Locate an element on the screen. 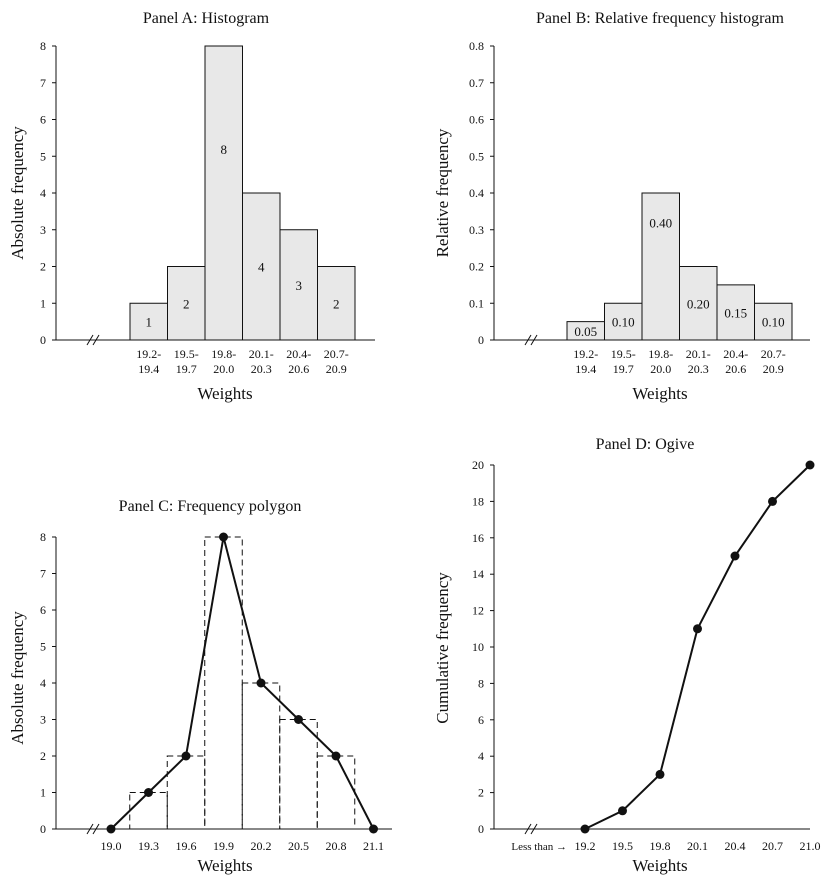  panel-b-y-tick-label: 0.3 is located at coordinates (476, 230).